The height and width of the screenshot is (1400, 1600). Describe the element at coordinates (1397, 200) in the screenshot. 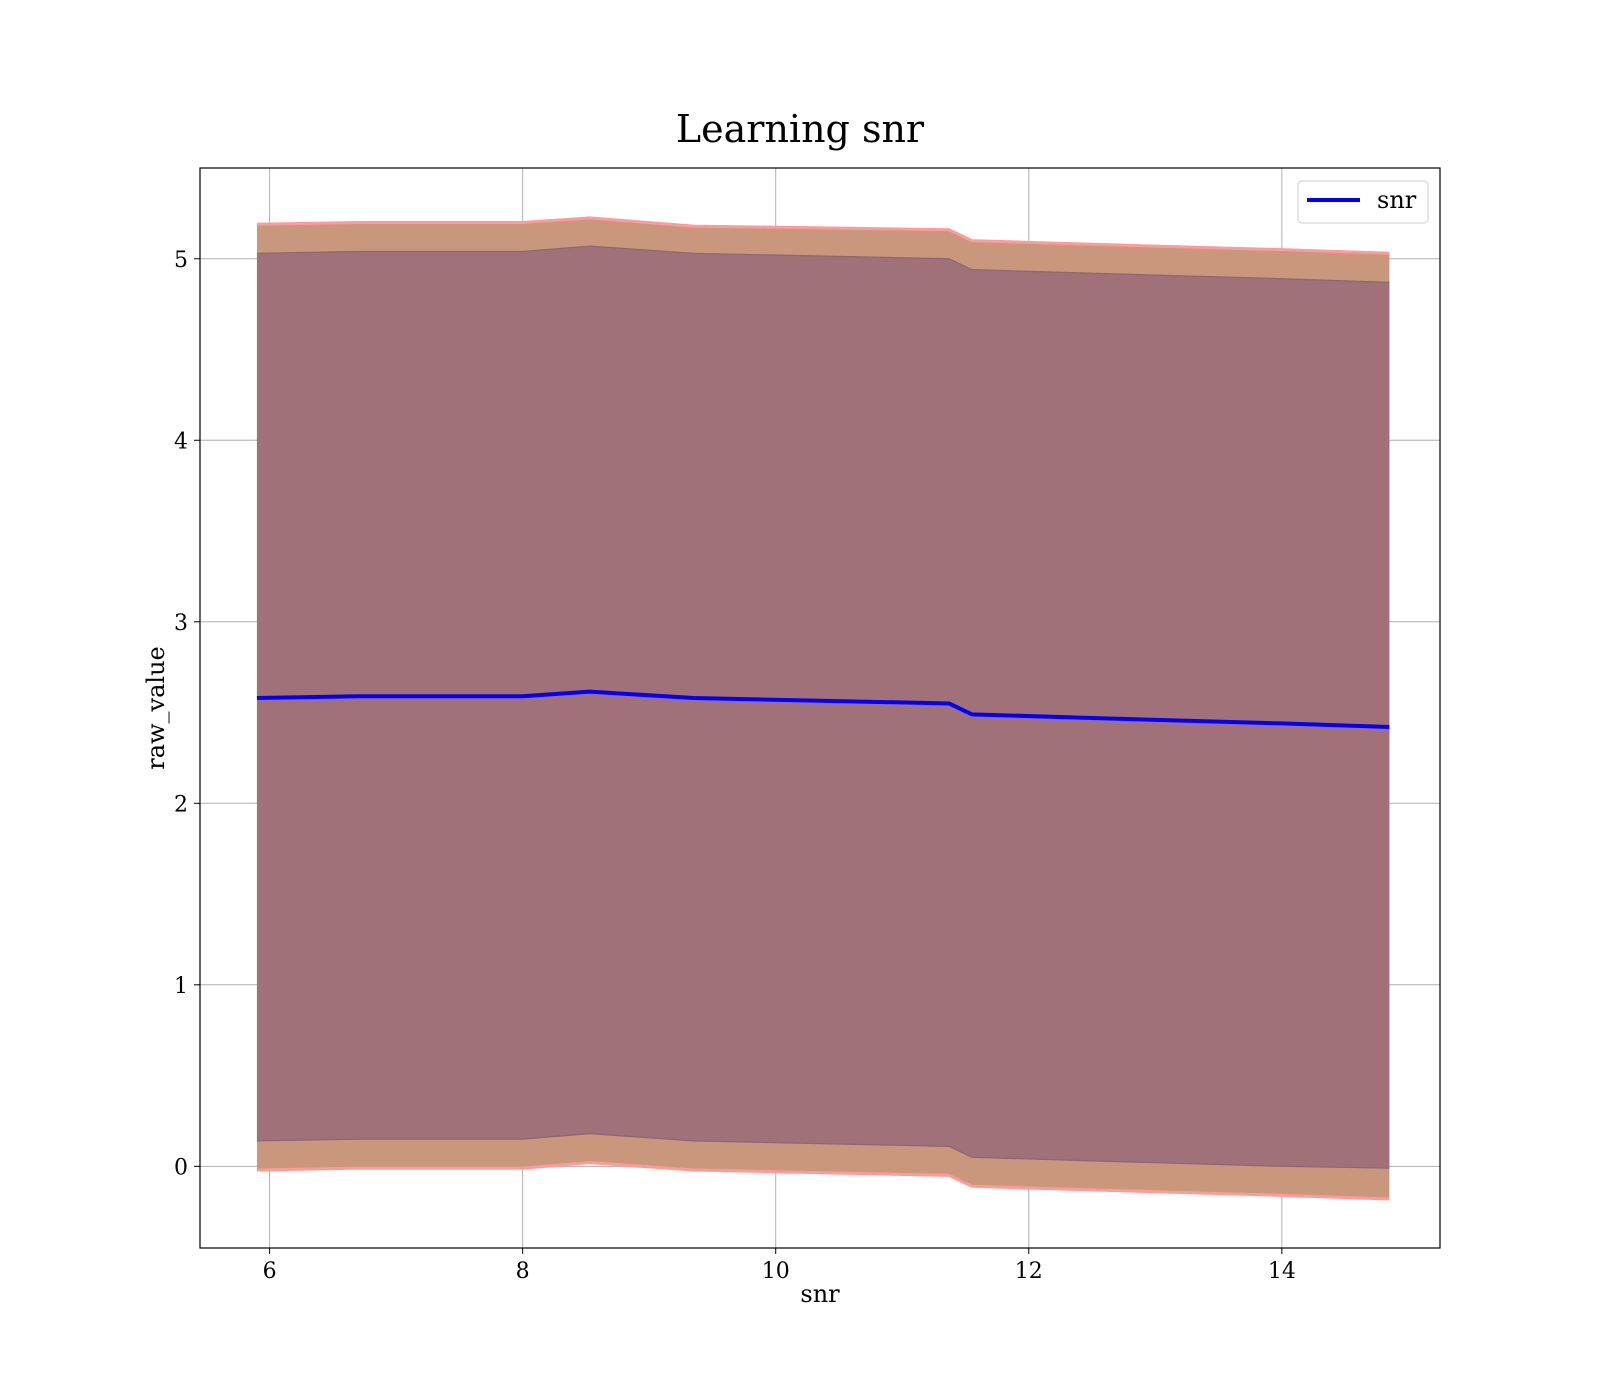

I see `legend-label-snr: snr` at that location.